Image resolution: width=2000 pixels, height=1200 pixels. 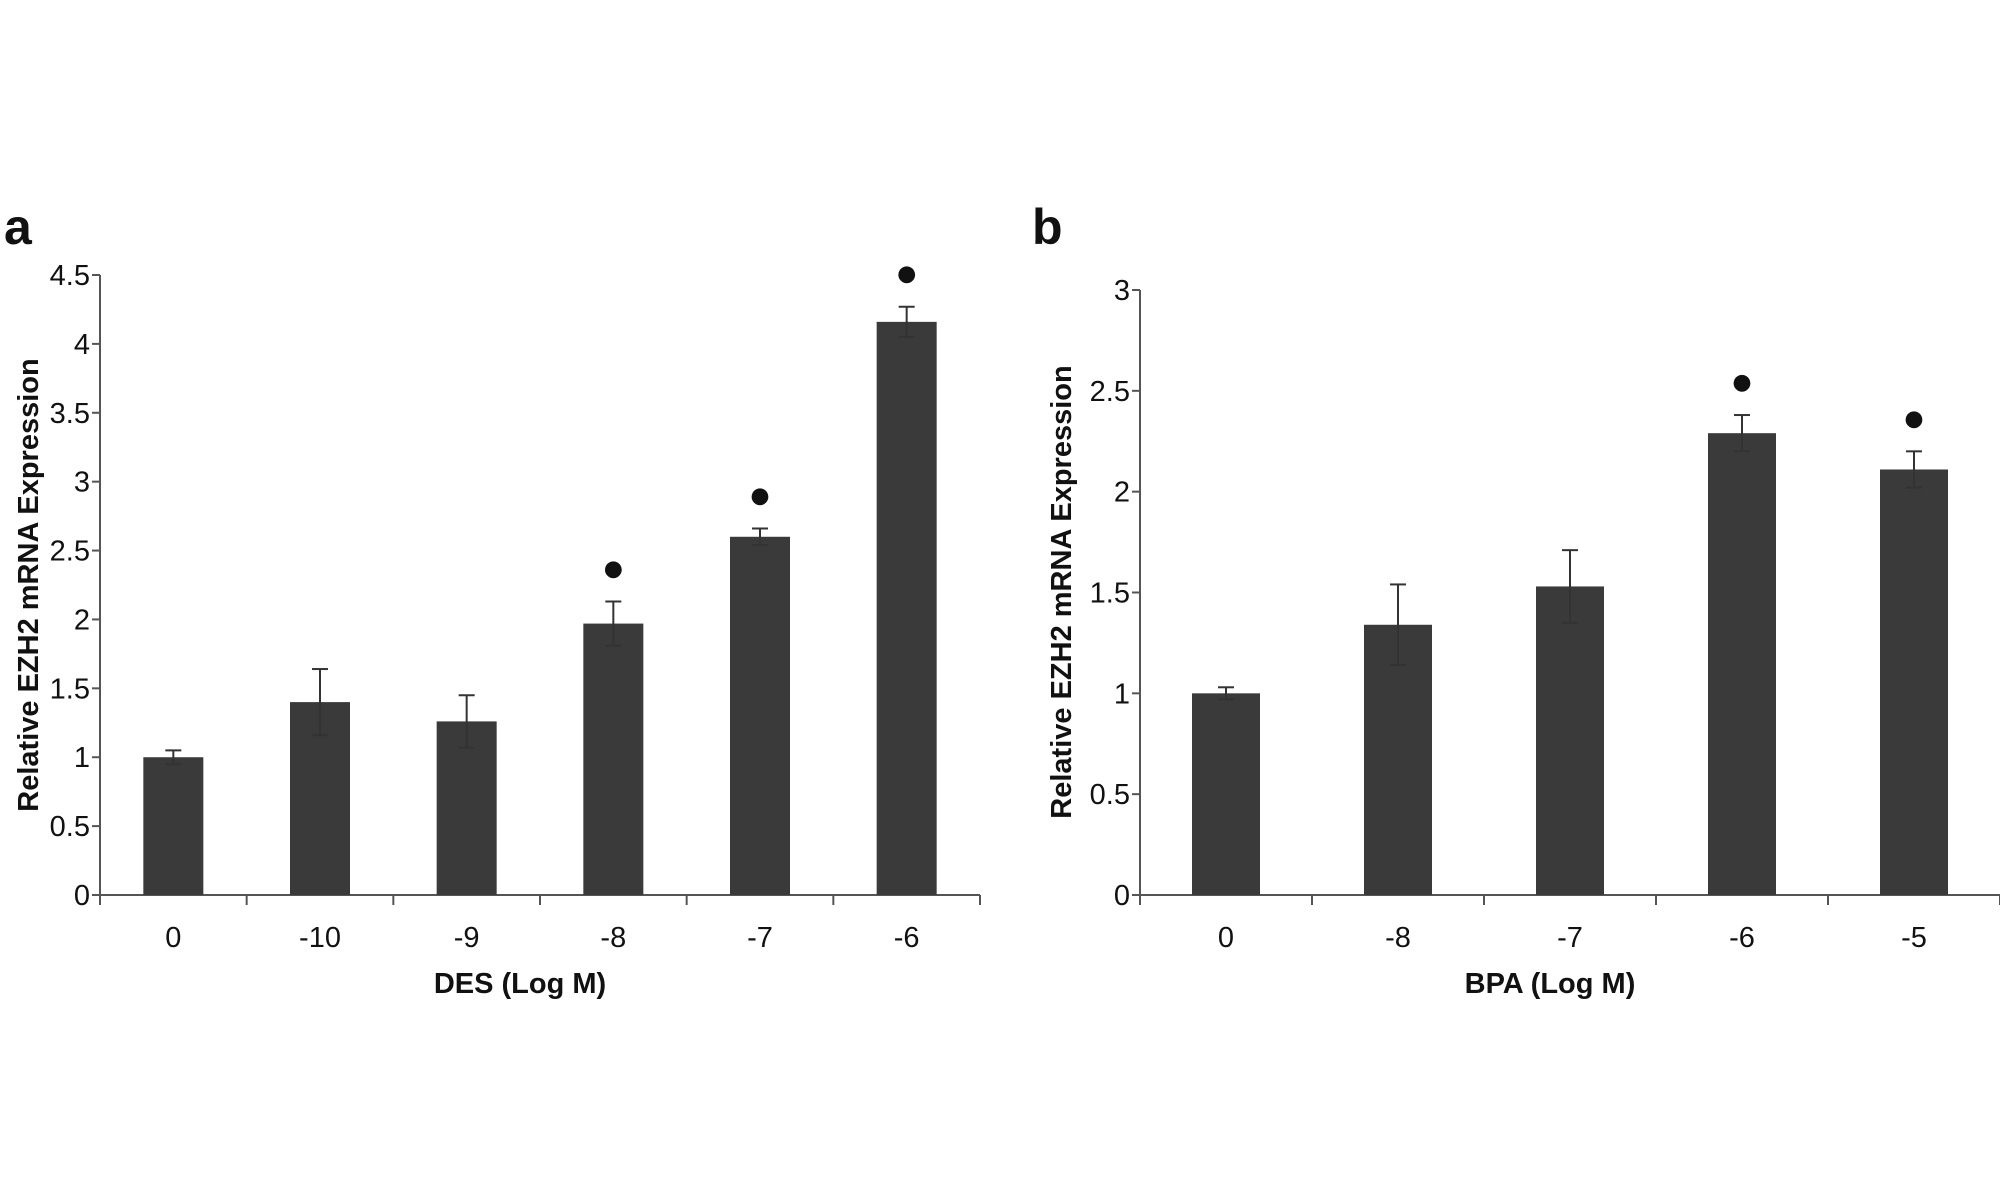 I want to click on y-tick-label: 4.5, so click(x=70, y=276).